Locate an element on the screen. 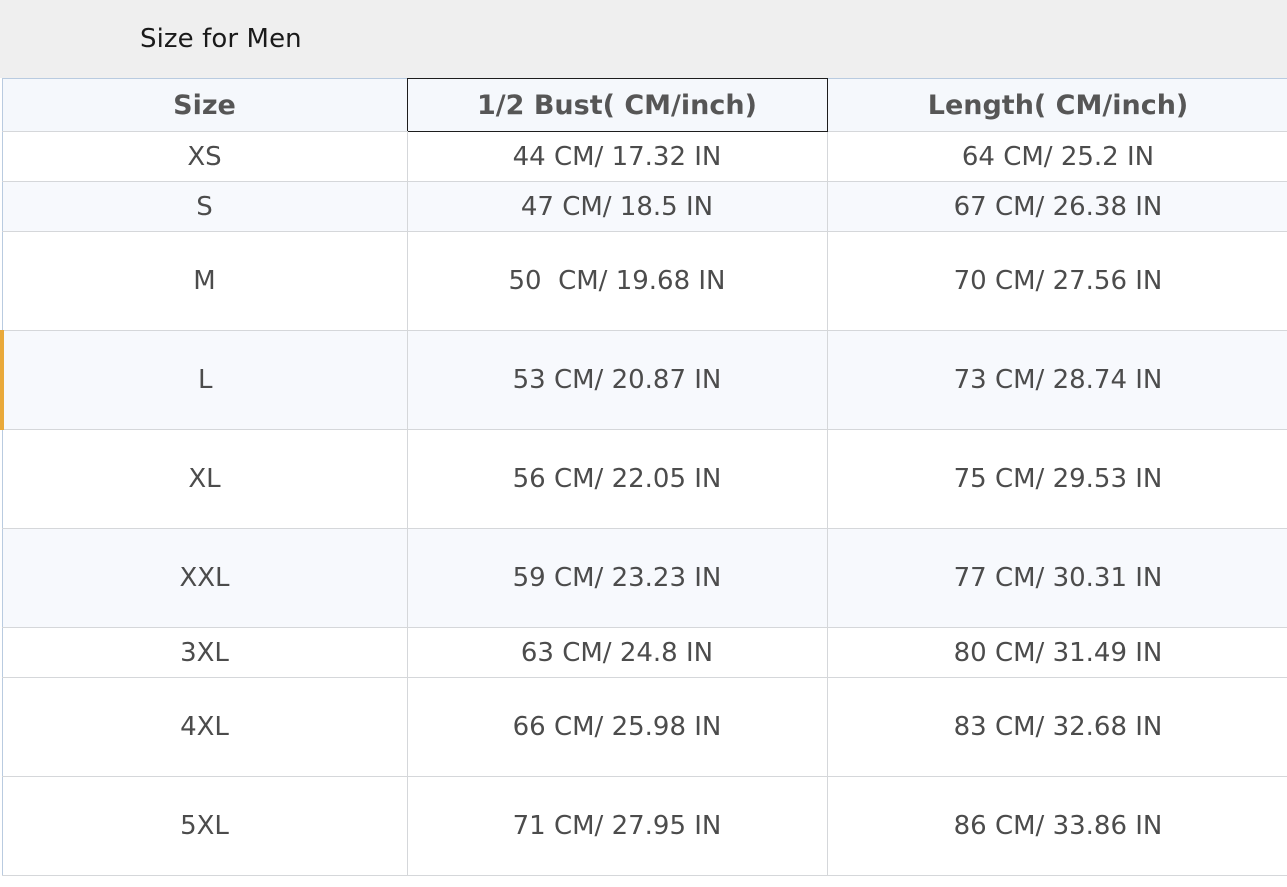 The image size is (1287, 887). cell-bust: 66 CM/ 25.98 IN is located at coordinates (617, 727).